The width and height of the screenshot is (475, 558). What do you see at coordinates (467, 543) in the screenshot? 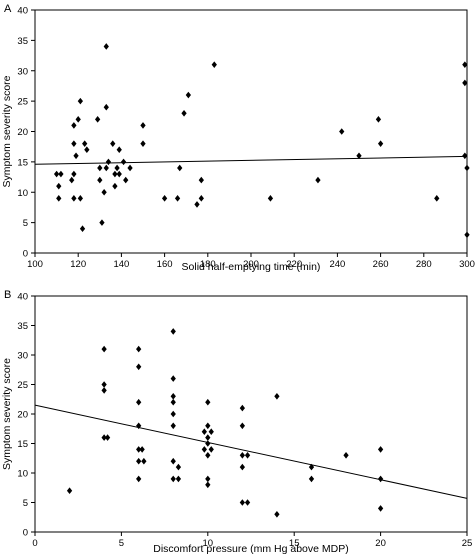
I see `chart-2-x-tick-label: 25` at bounding box center [467, 543].